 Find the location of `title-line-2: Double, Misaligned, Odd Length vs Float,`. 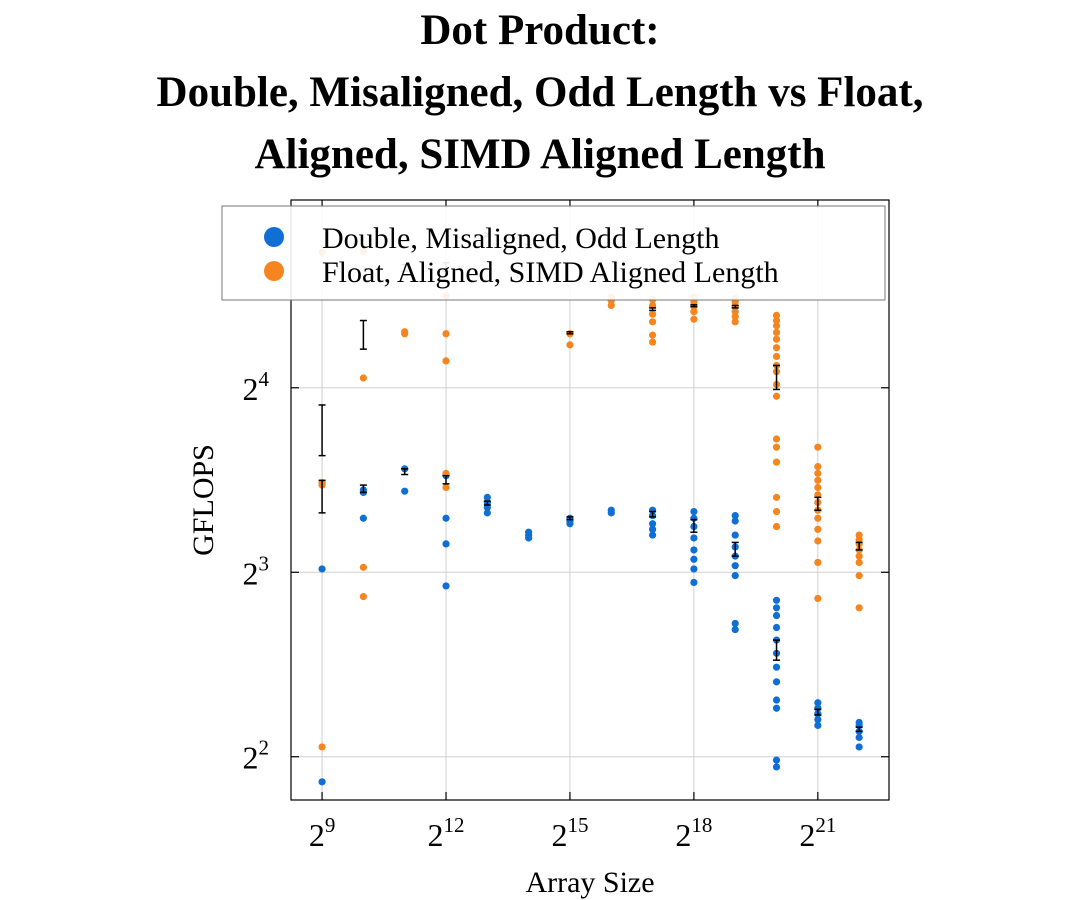

title-line-2: Double, Misaligned, Odd Length vs Float, is located at coordinates (540, 92).